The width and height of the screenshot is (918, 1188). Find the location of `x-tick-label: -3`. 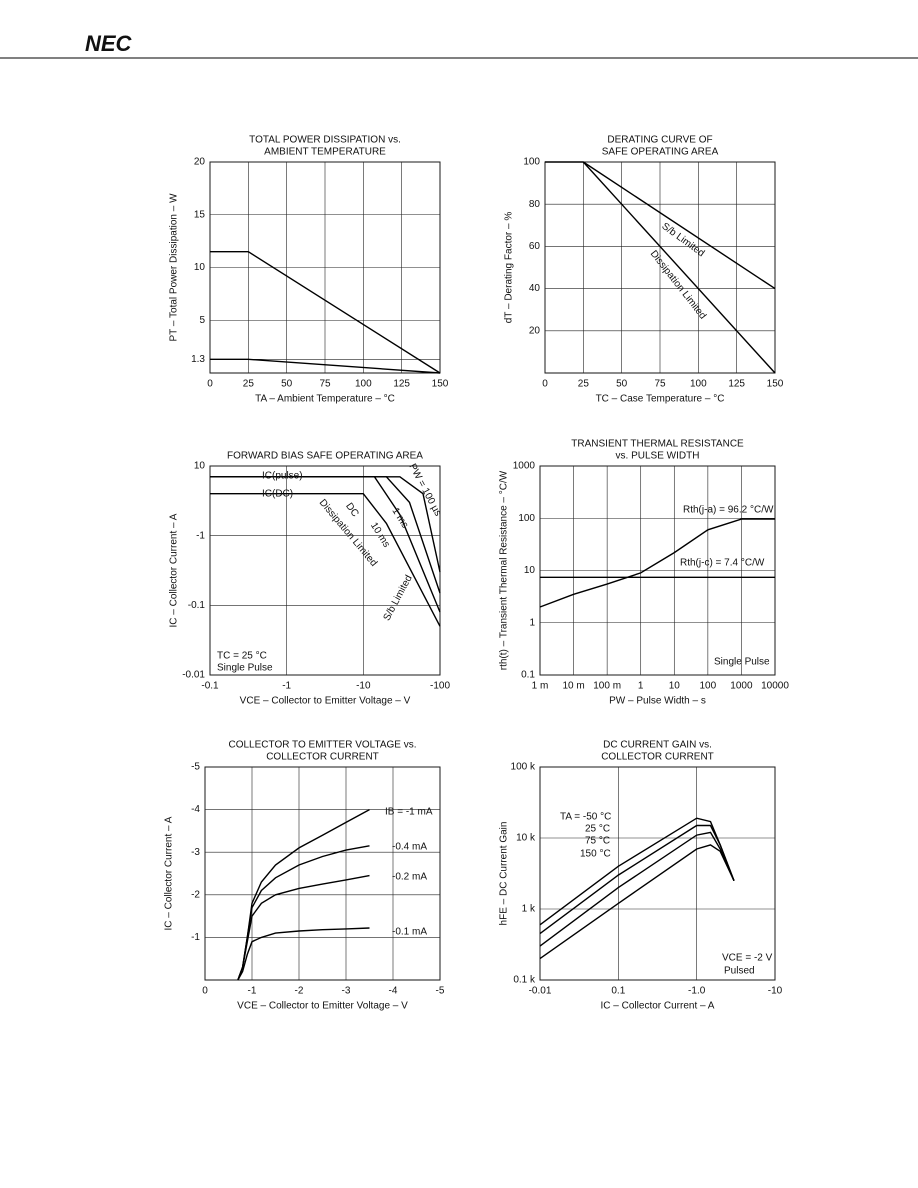

x-tick-label: -3 is located at coordinates (346, 991).